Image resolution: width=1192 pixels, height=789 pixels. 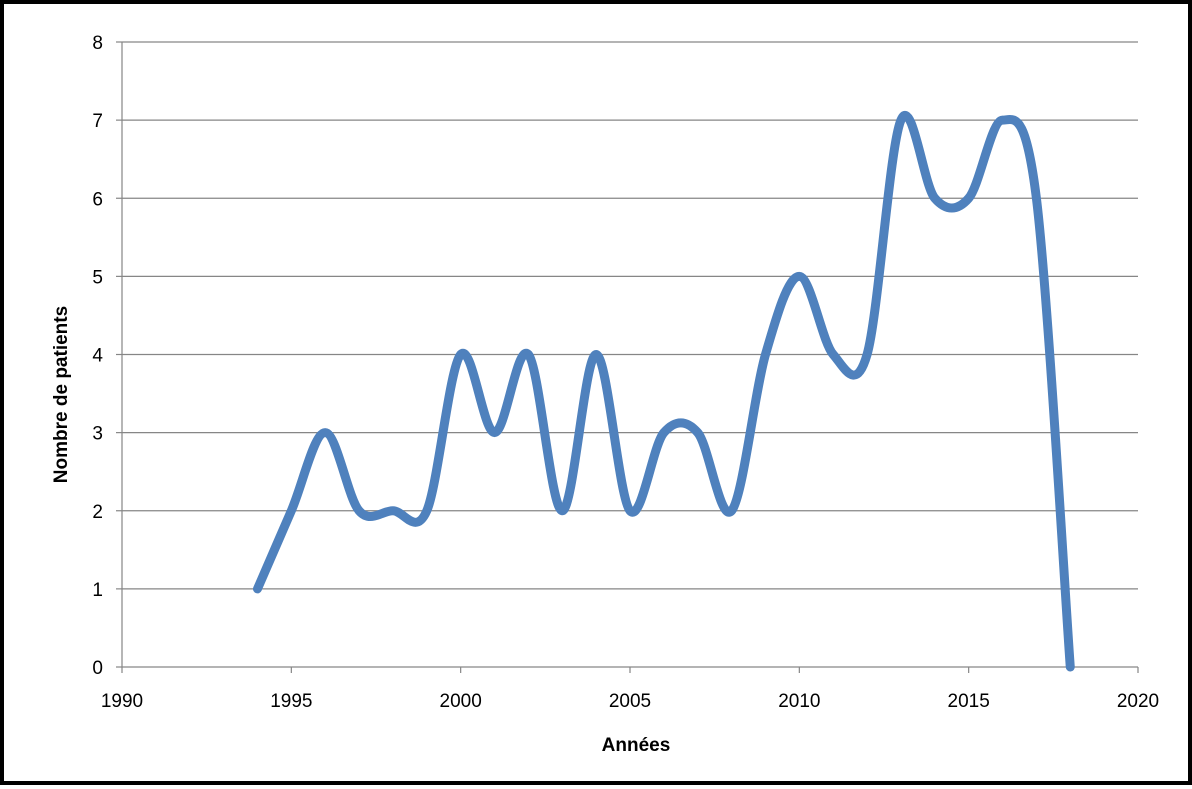 I want to click on y-tick-label-3: 3, so click(x=97, y=434).